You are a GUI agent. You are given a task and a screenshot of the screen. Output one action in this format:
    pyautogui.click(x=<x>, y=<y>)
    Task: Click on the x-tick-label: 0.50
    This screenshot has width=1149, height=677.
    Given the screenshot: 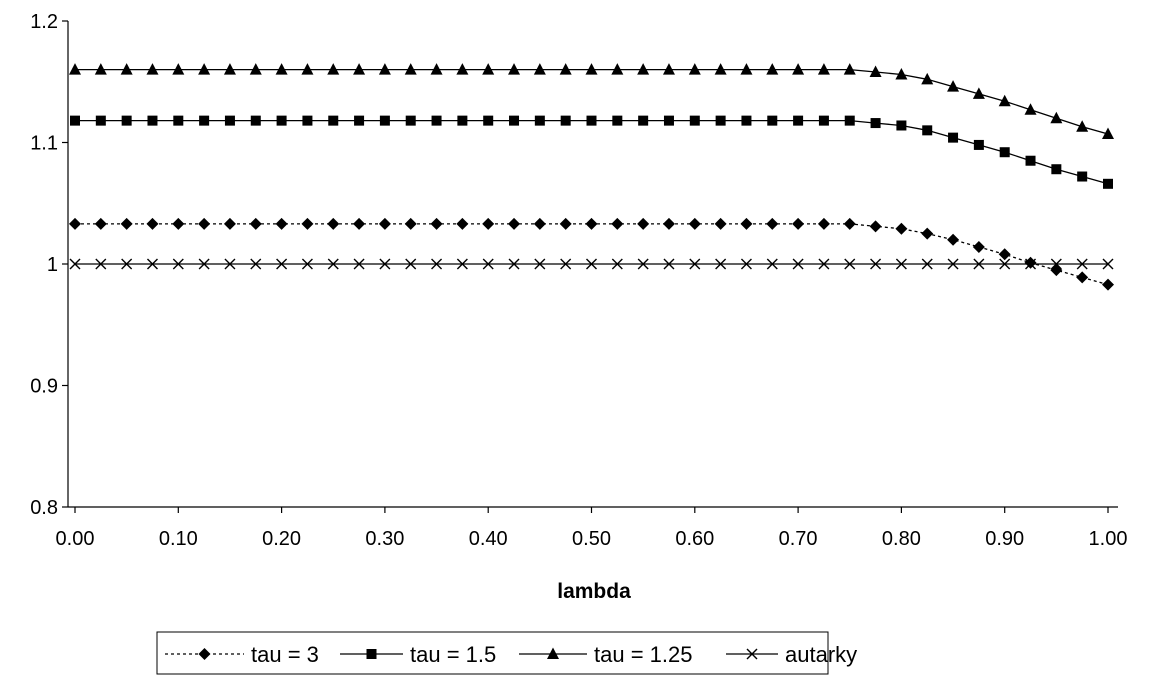 What is the action you would take?
    pyautogui.click(x=591, y=539)
    